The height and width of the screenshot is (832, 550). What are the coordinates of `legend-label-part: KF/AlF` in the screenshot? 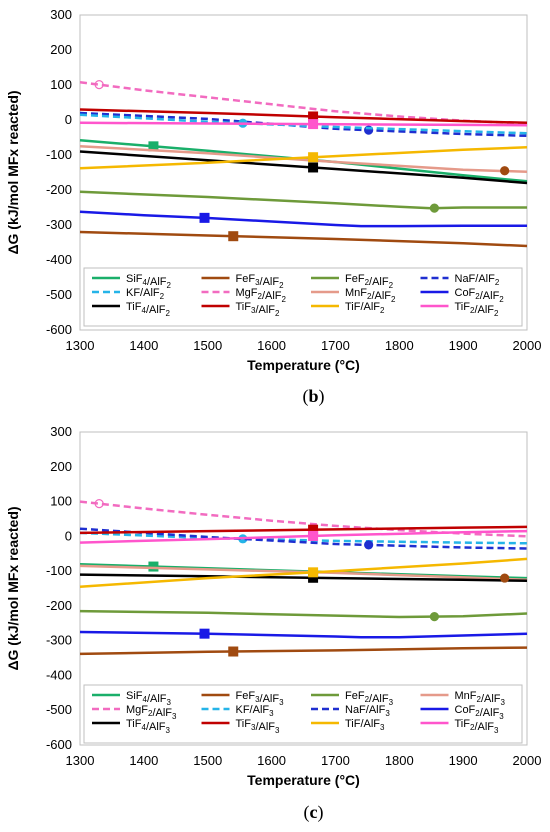 It's located at (253, 710).